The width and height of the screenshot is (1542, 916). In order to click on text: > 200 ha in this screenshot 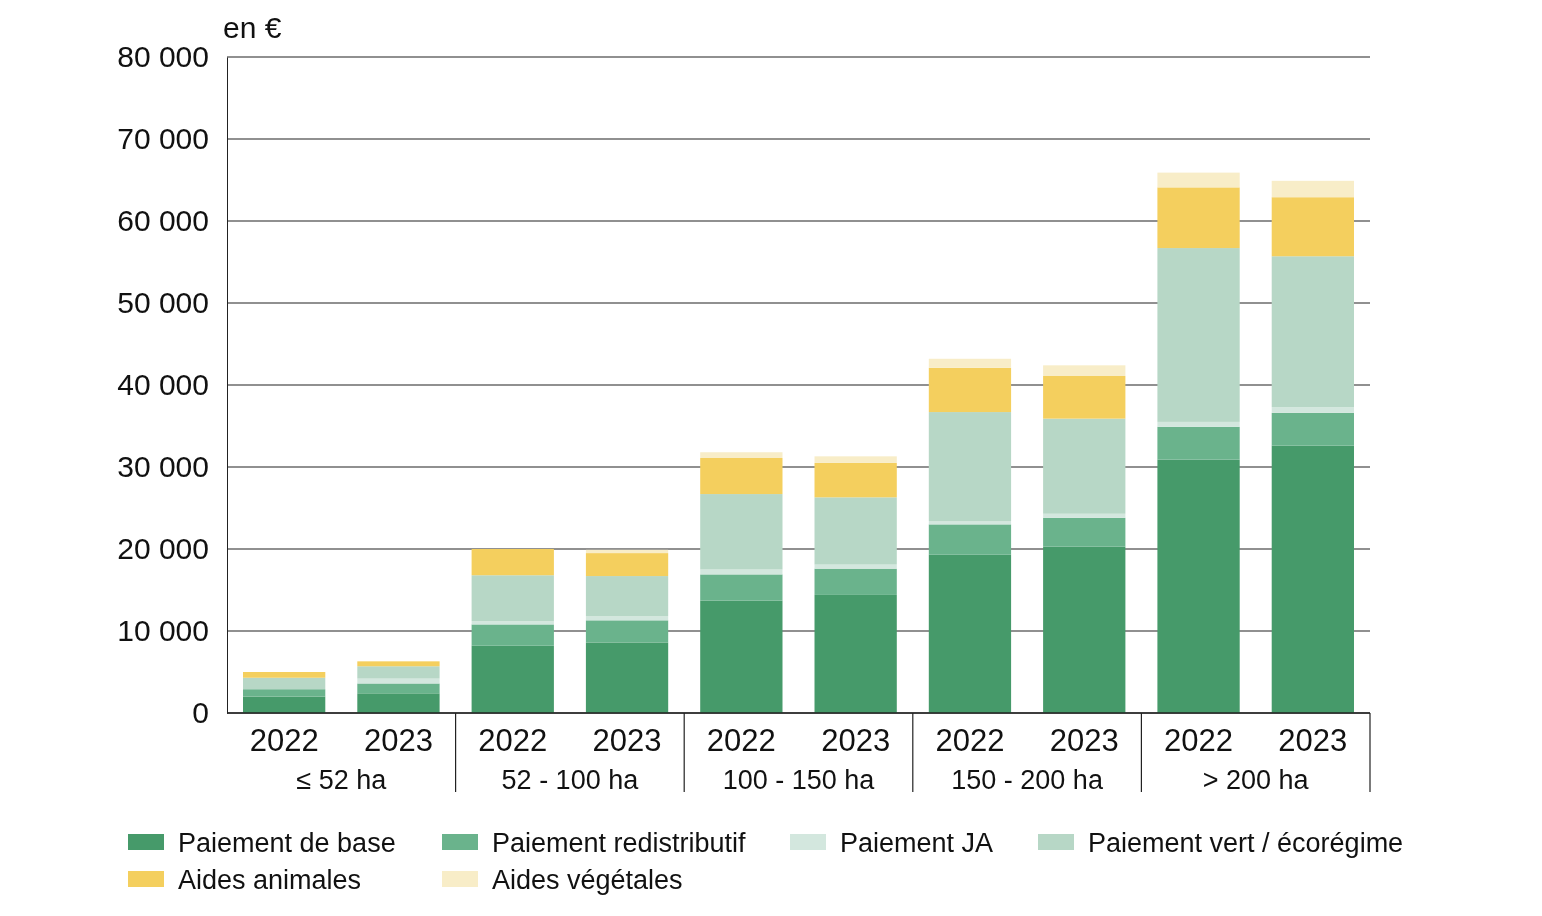, I will do `click(1256, 780)`.